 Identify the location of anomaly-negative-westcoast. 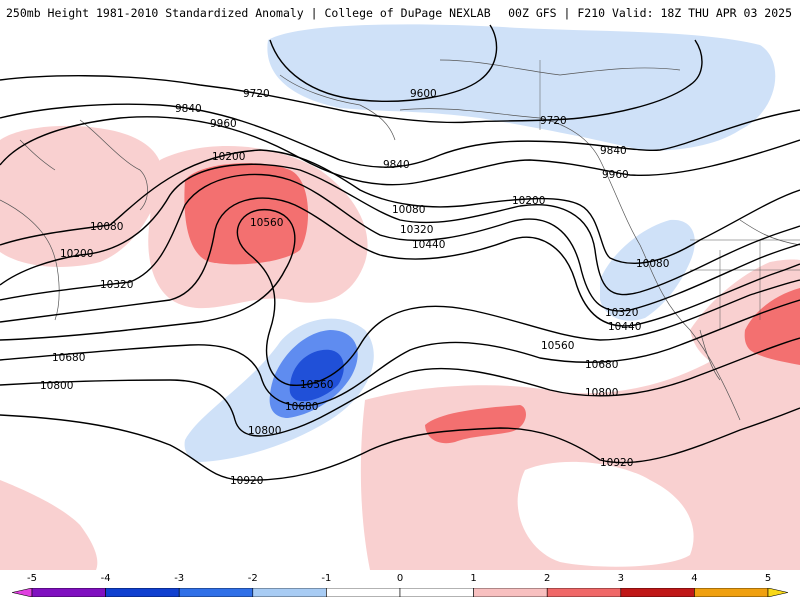
(647, 270).